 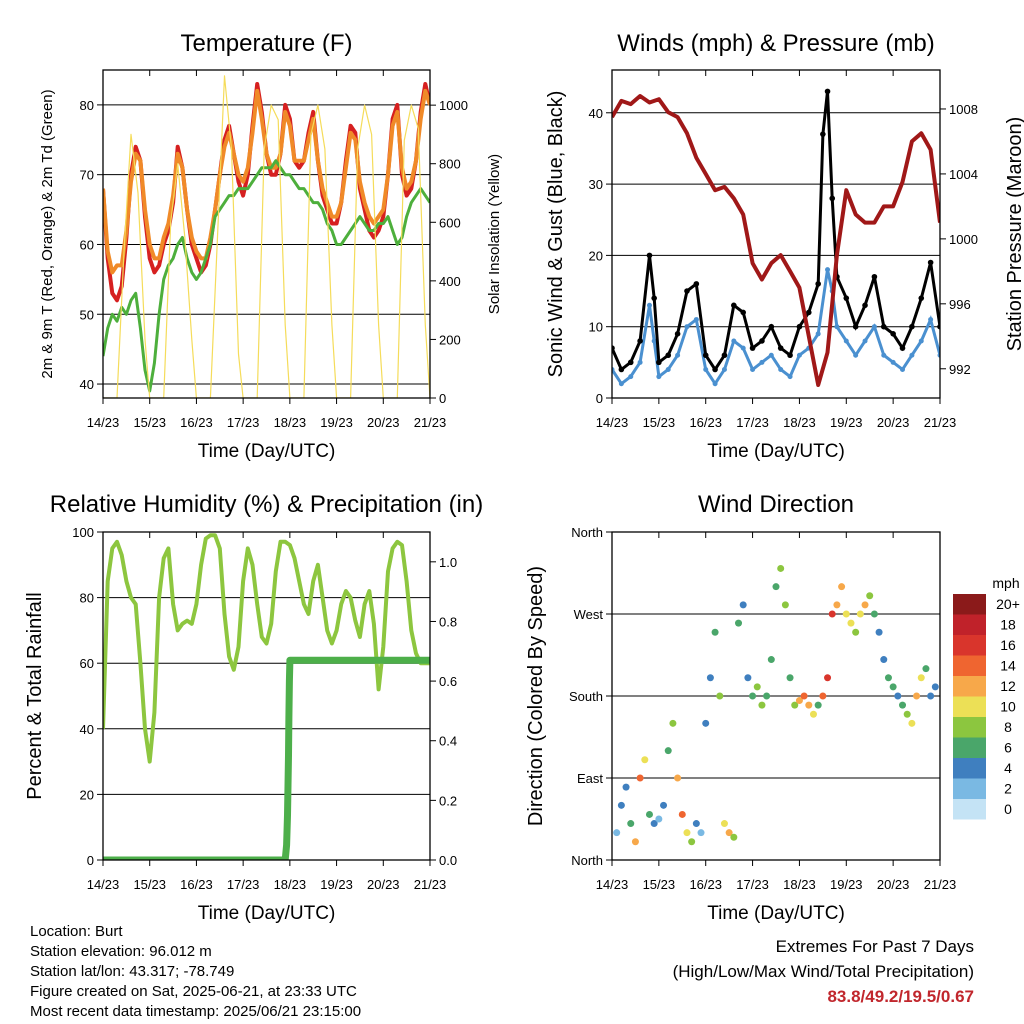 I want to click on y-tick-label: 60, so click(x=87, y=663).